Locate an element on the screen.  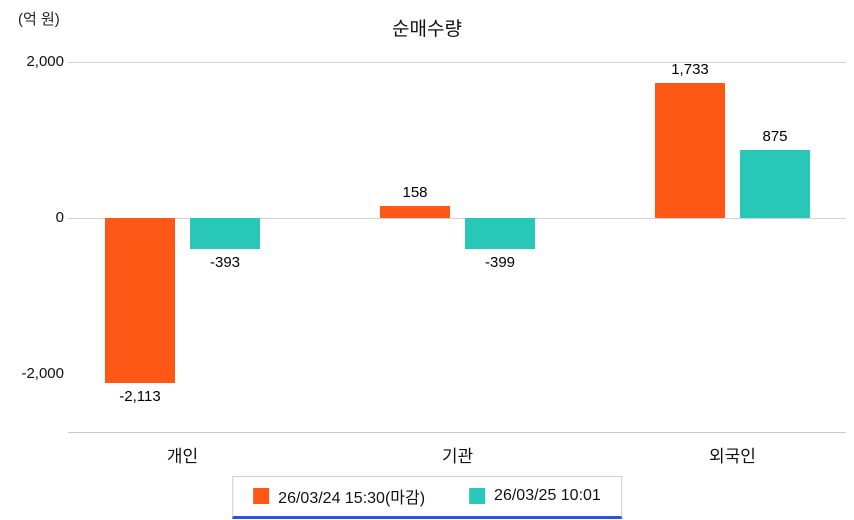
legend-item: 26/03/25 10:01 is located at coordinates (535, 496).